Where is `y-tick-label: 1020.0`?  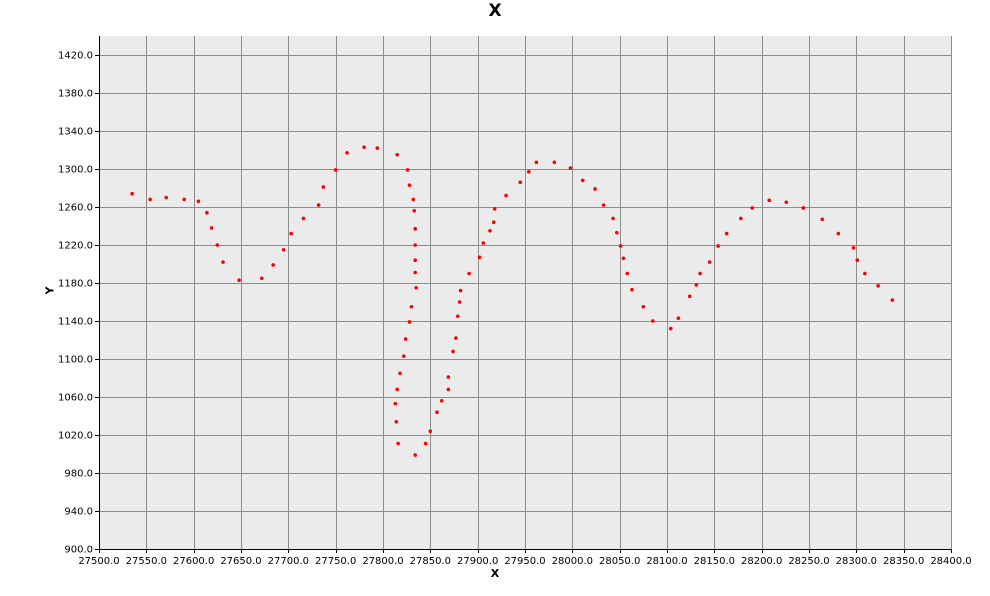 y-tick-label: 1020.0 is located at coordinates (75, 436).